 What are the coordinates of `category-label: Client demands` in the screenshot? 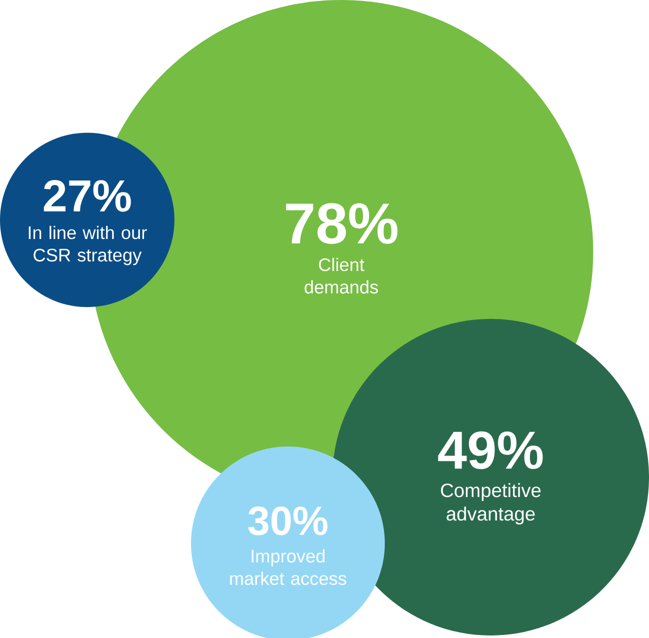 It's located at (341, 276).